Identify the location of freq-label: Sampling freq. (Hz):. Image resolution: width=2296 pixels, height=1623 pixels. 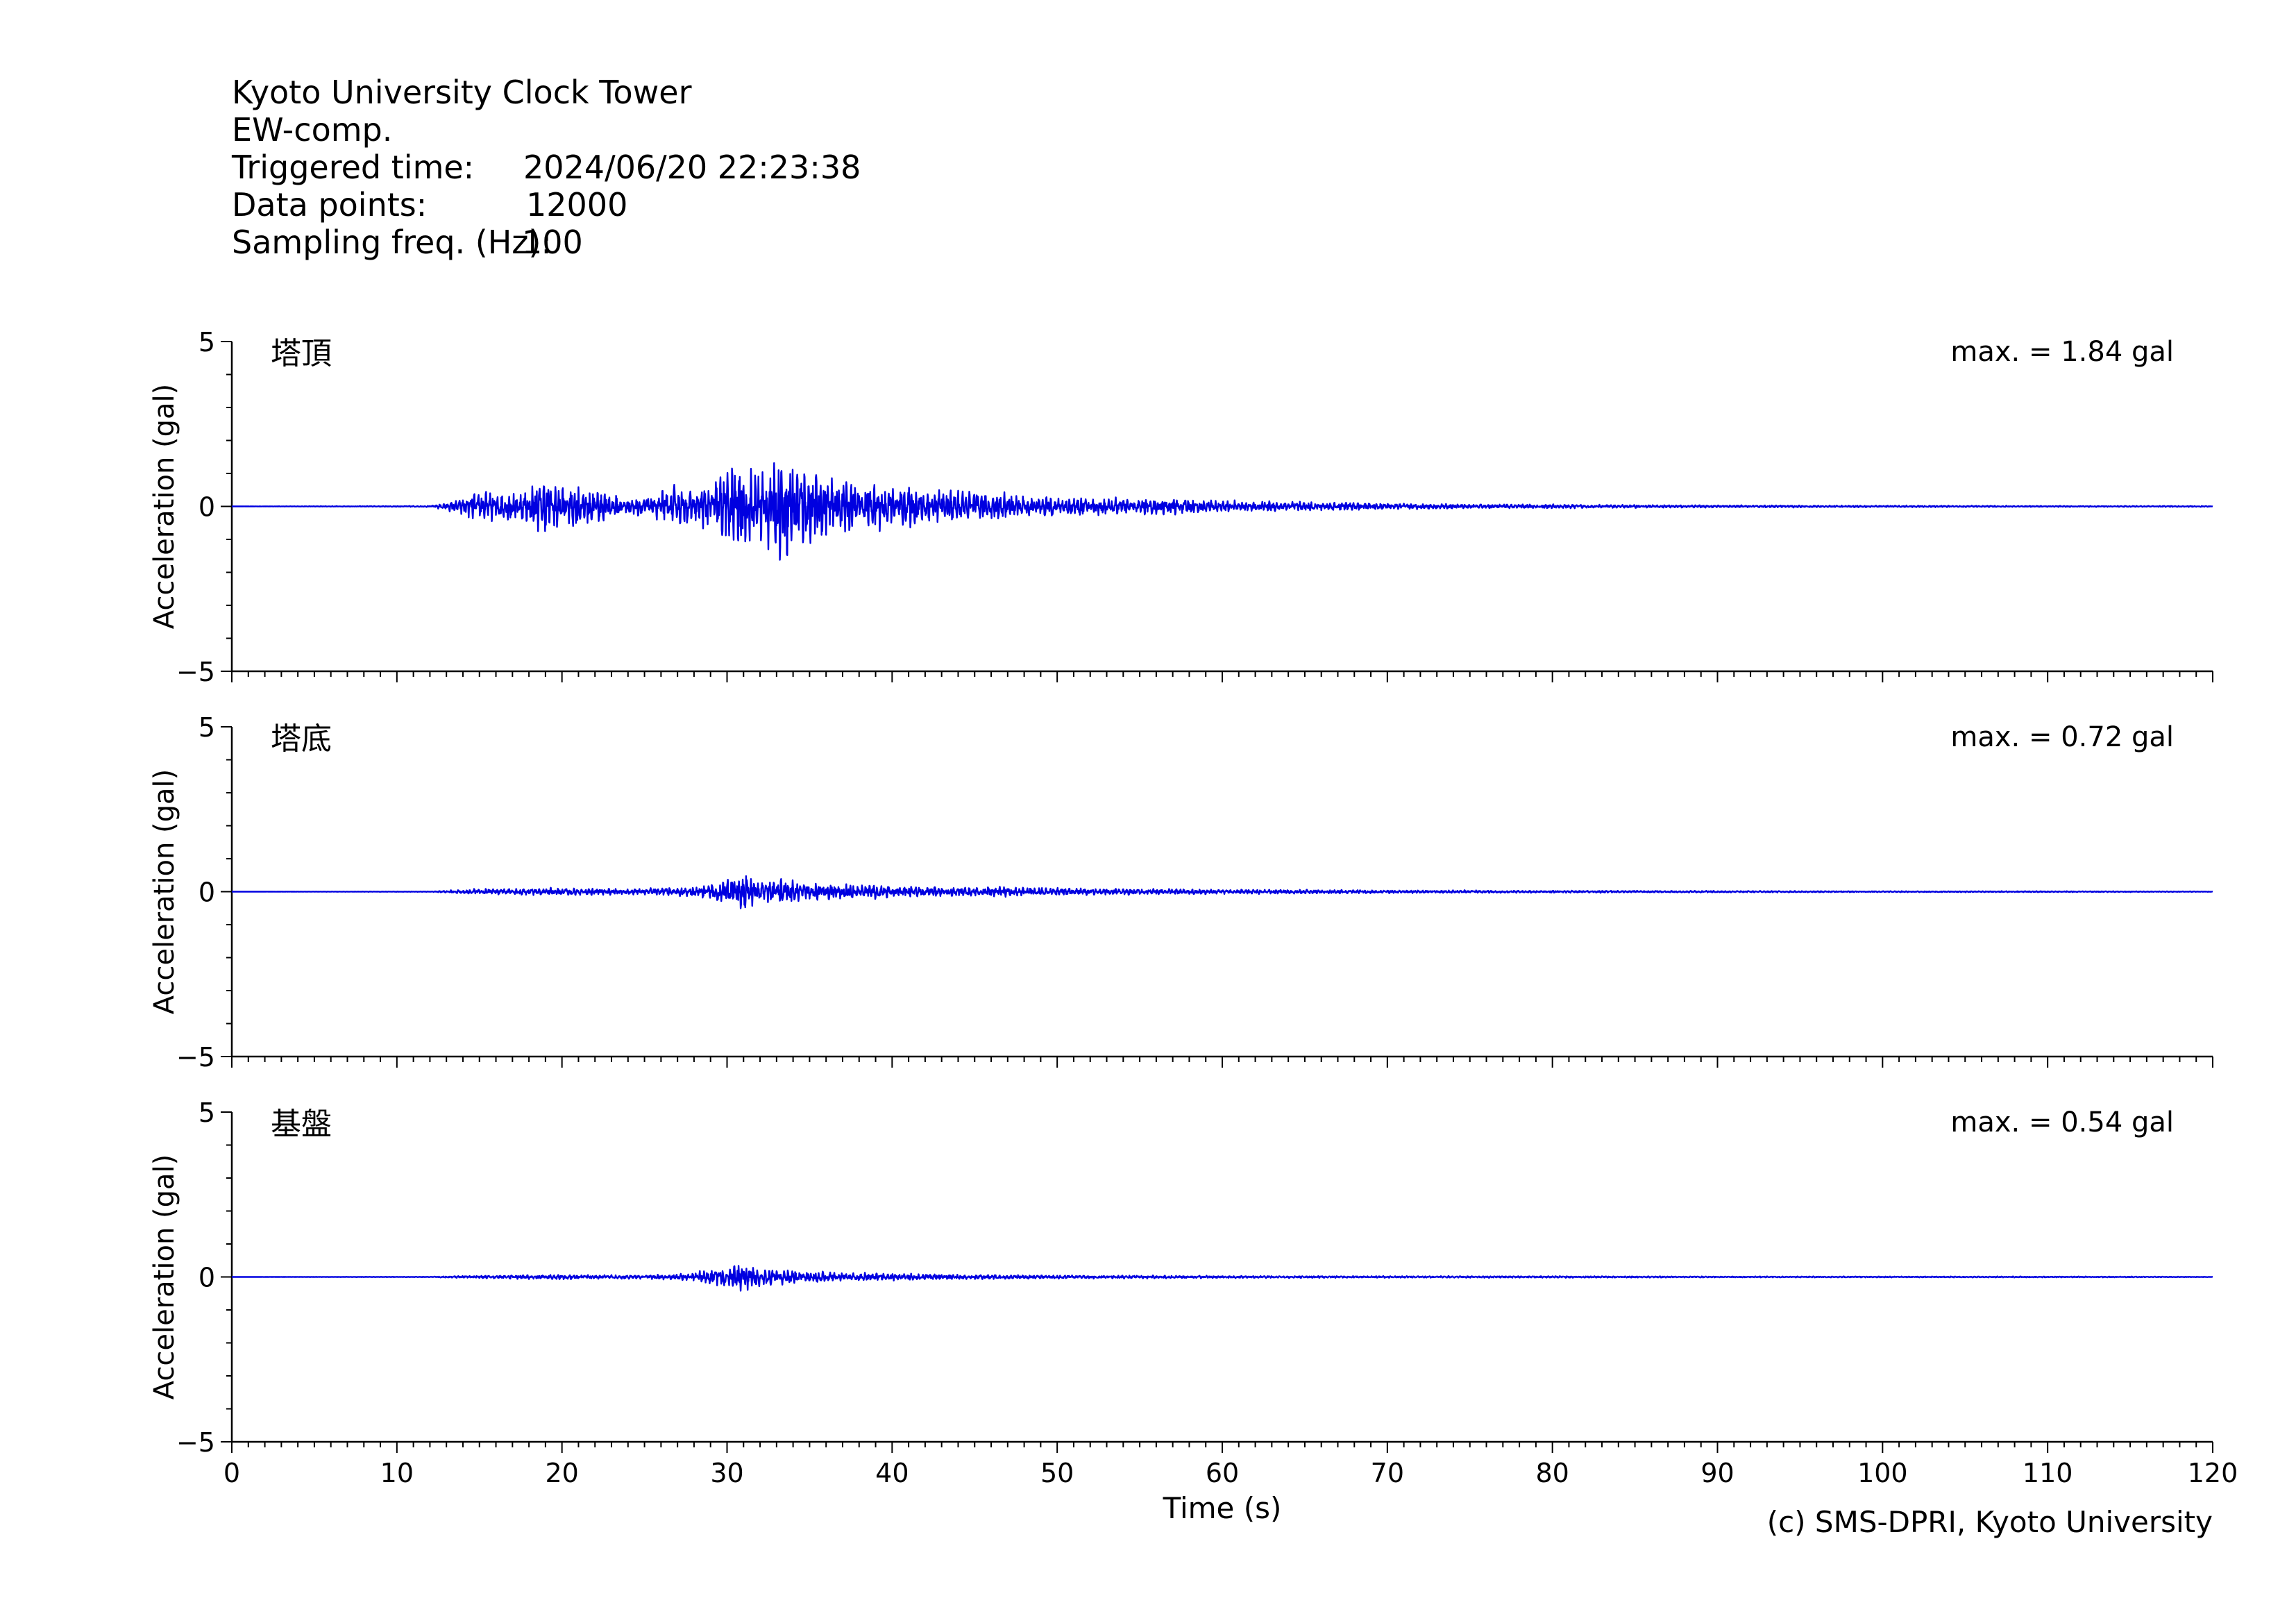
(392, 242).